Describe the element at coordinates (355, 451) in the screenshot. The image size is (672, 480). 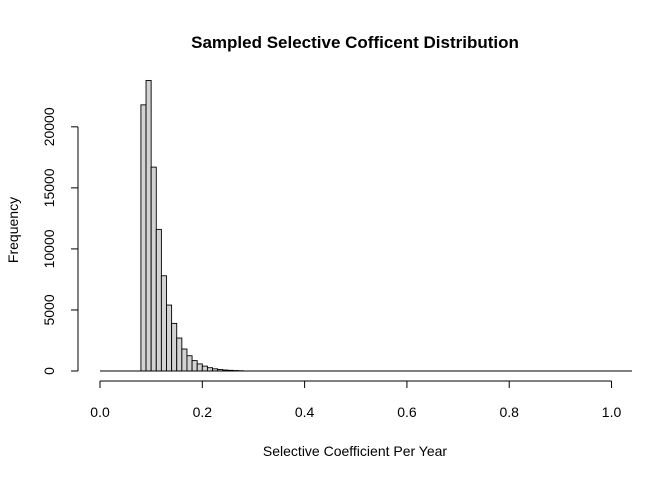
I see `x-axis-label: Selective Coefficient Per Year` at that location.